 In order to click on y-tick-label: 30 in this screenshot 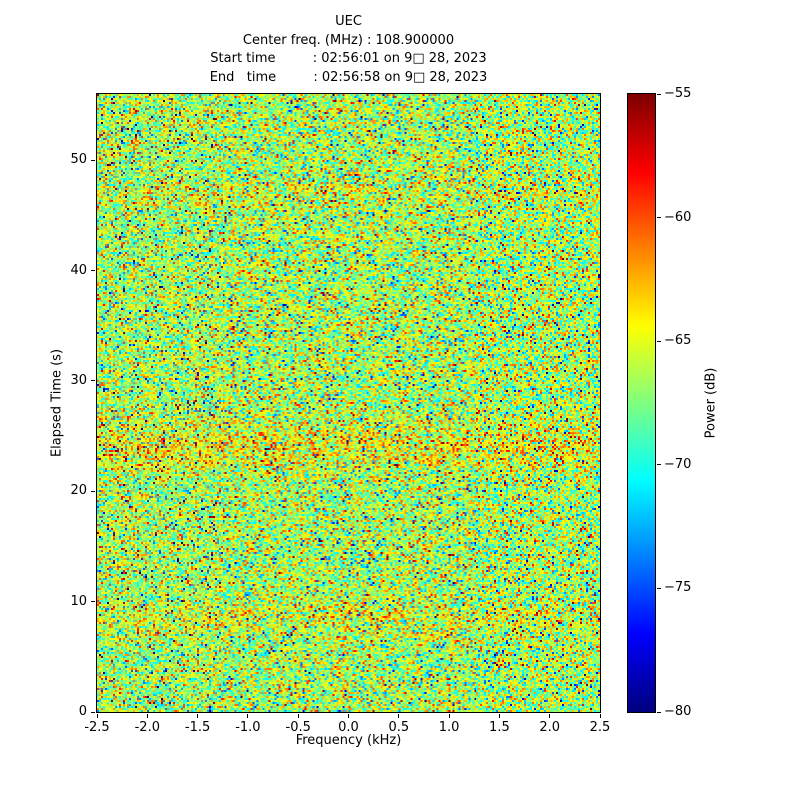, I will do `click(78, 380)`.